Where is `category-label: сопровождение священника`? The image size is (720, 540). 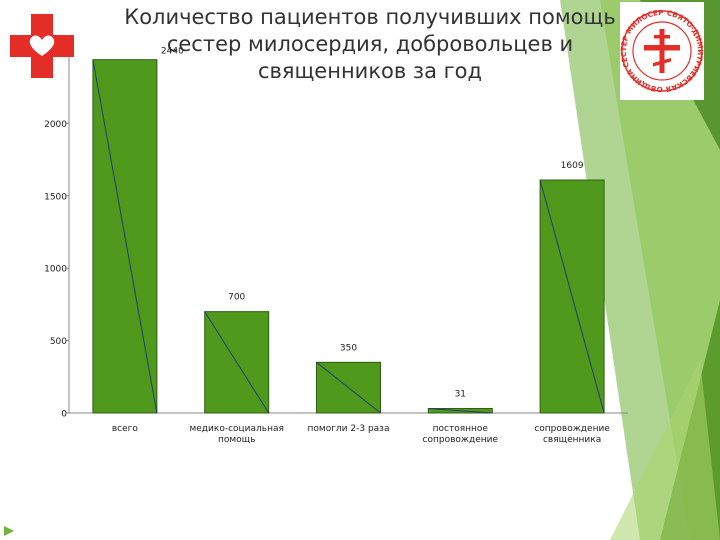
category-label: сопровождение священника is located at coordinates (572, 434).